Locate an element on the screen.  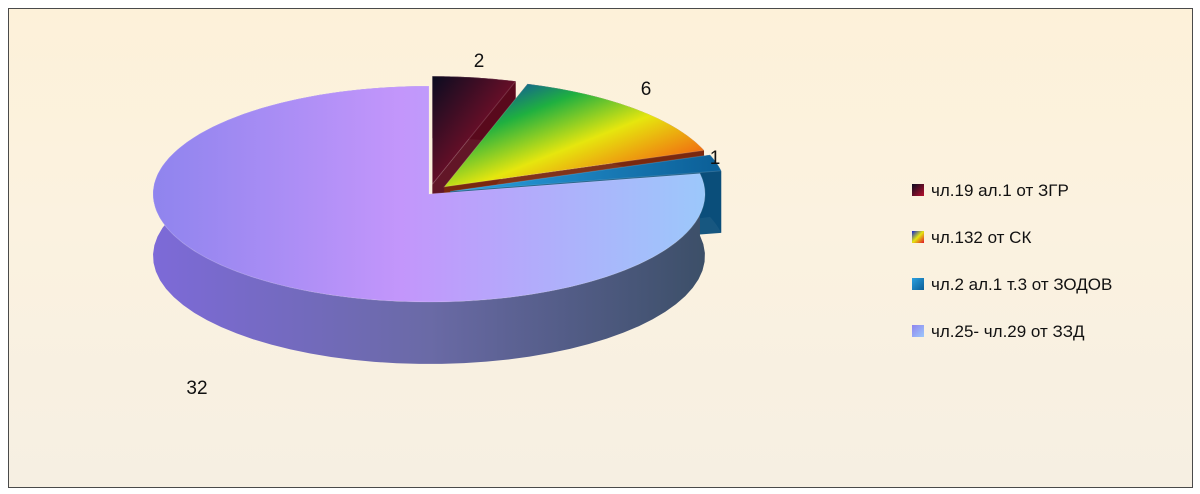
legend-item-2: чл.132 от СК is located at coordinates (971, 237).